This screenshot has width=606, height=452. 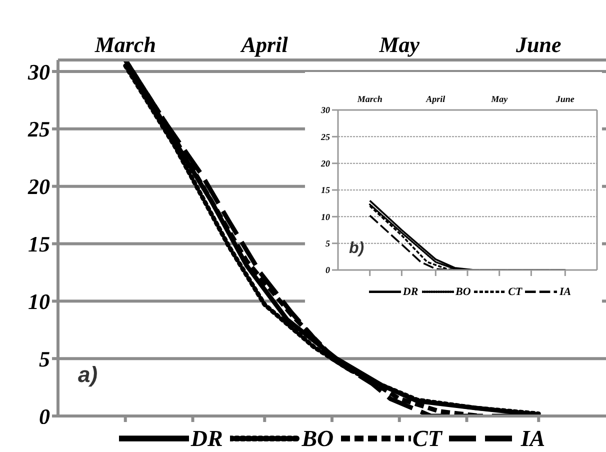 What do you see at coordinates (88, 375) in the screenshot?
I see `annotation: a)` at bounding box center [88, 375].